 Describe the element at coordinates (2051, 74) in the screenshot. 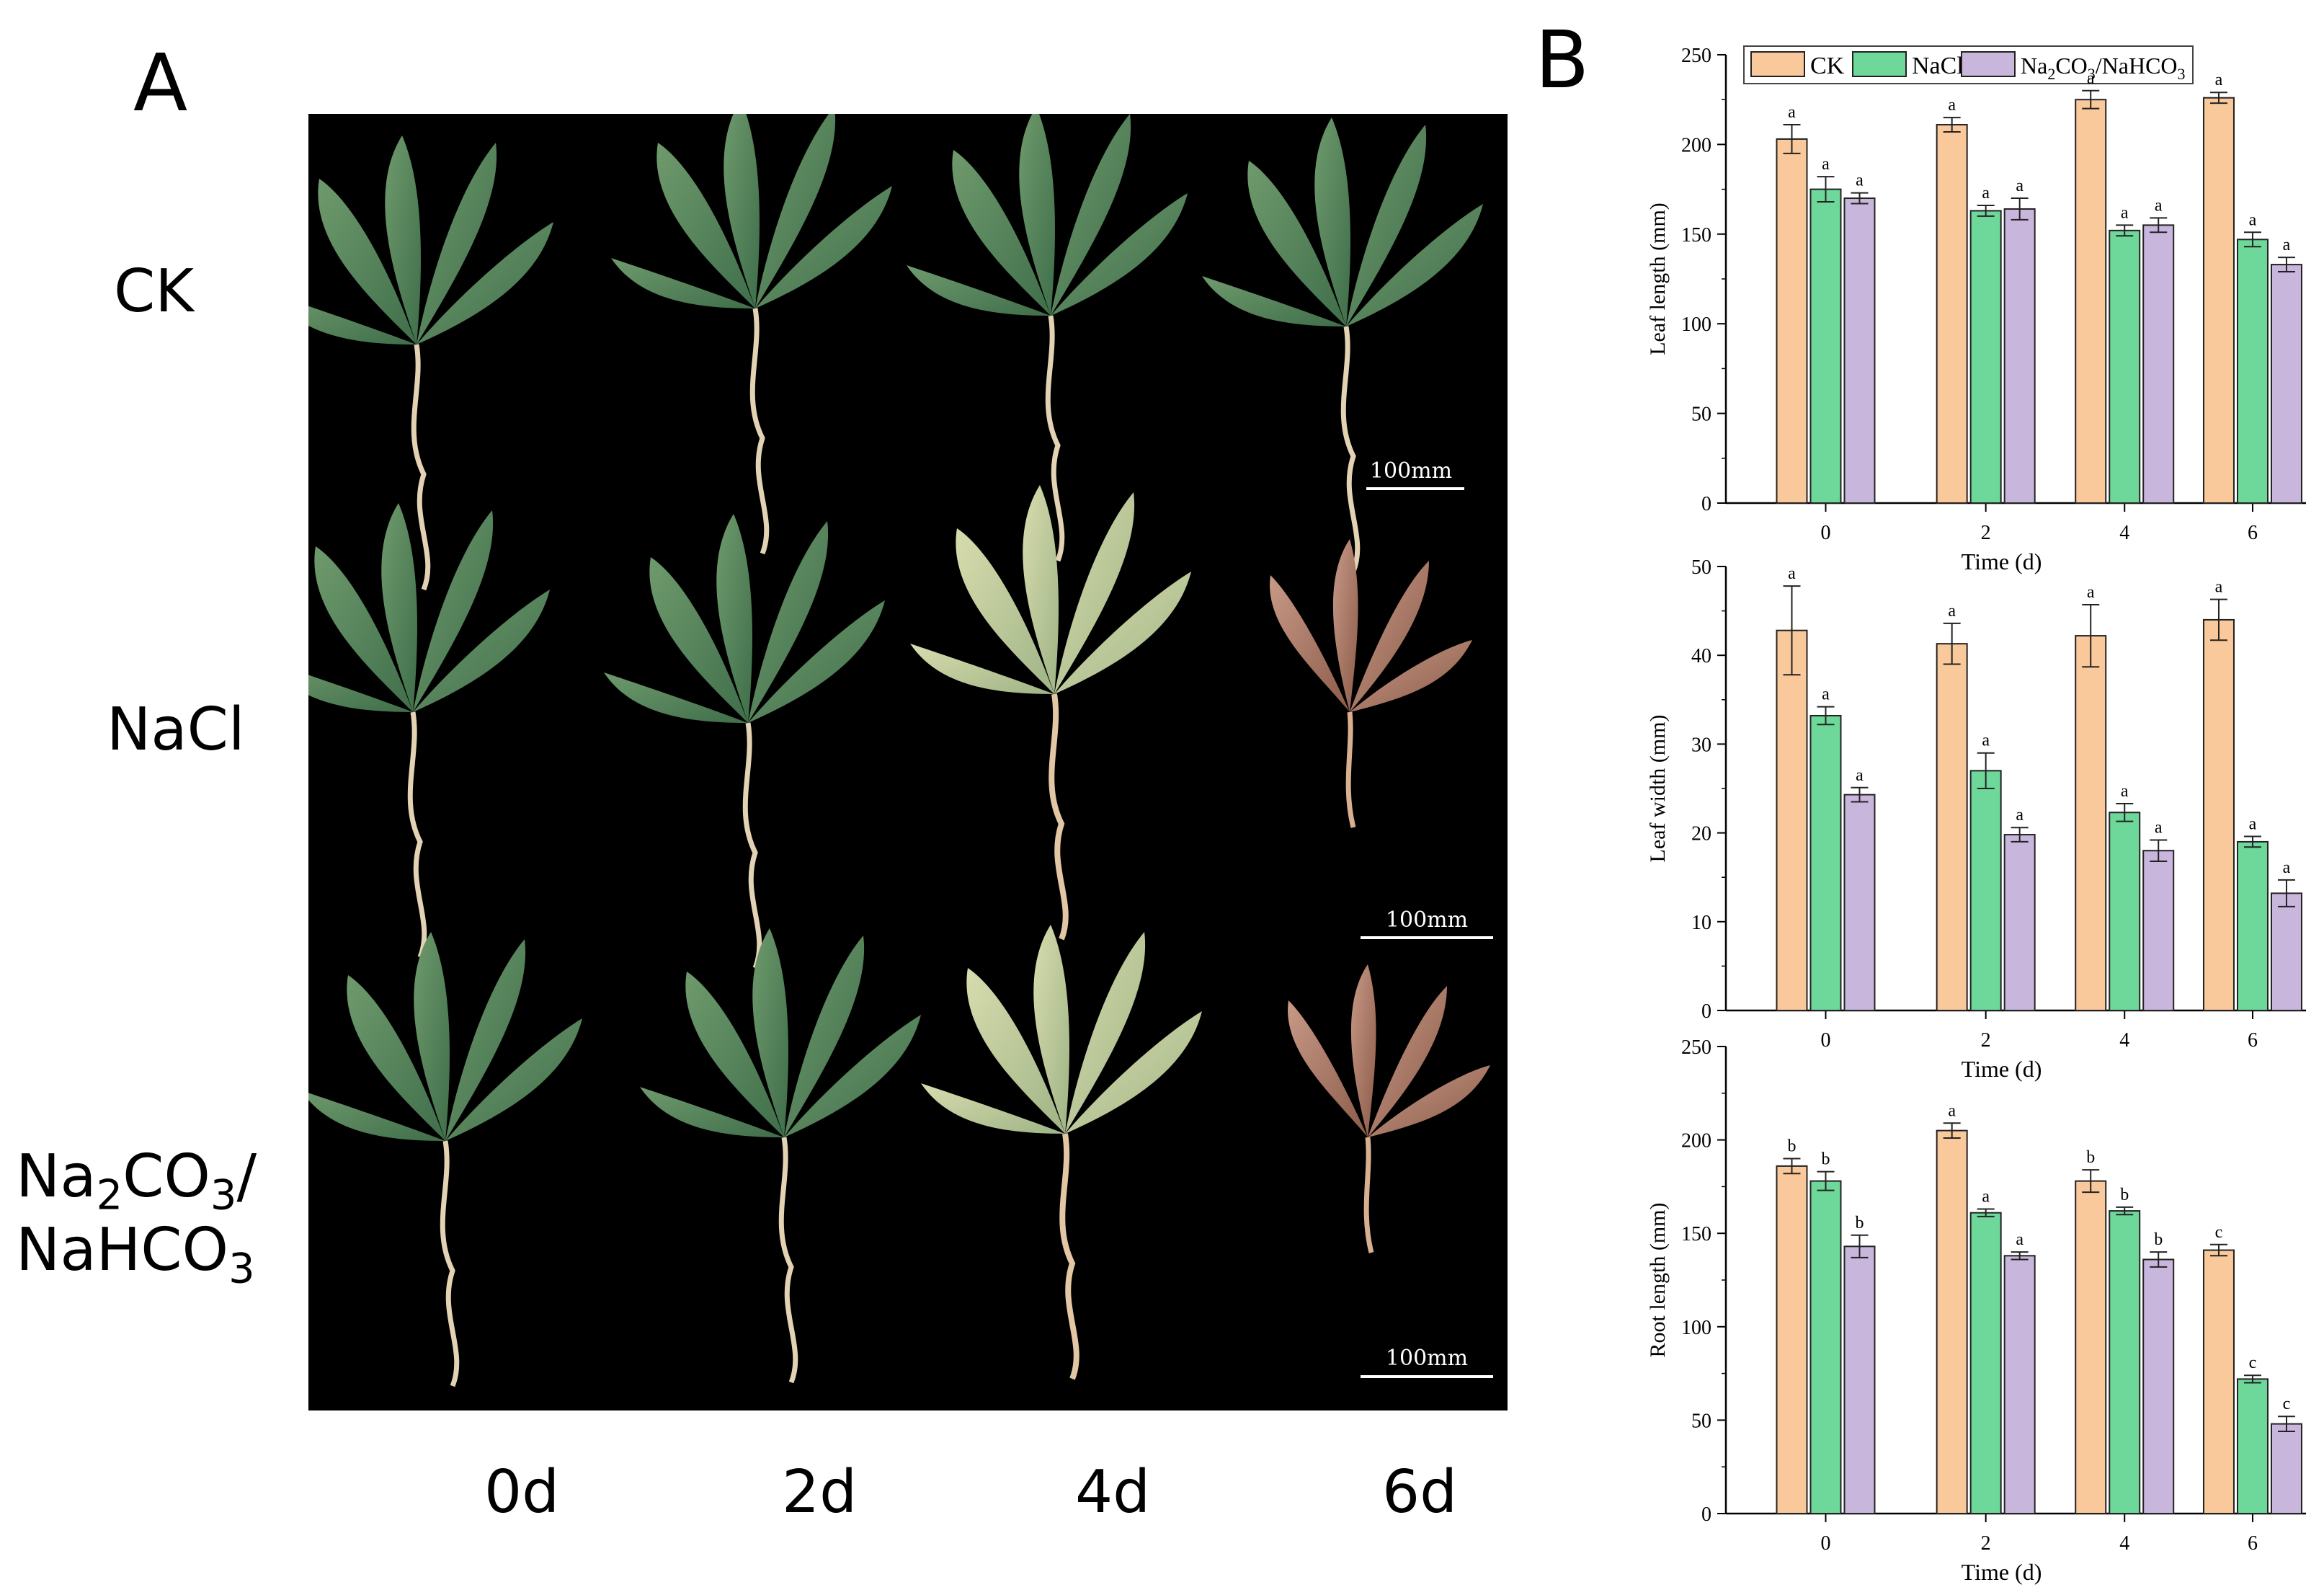

I see `legend-alkali-sub1: 2` at that location.